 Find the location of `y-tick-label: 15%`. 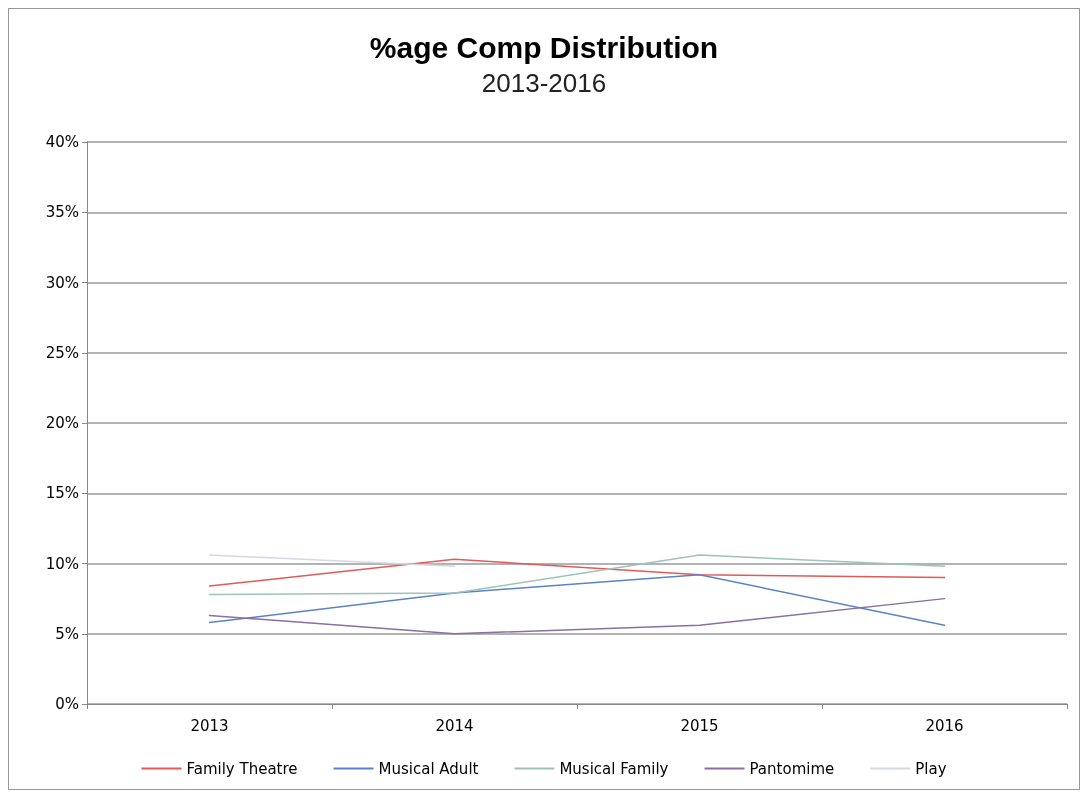

y-tick-label: 15% is located at coordinates (62, 493).